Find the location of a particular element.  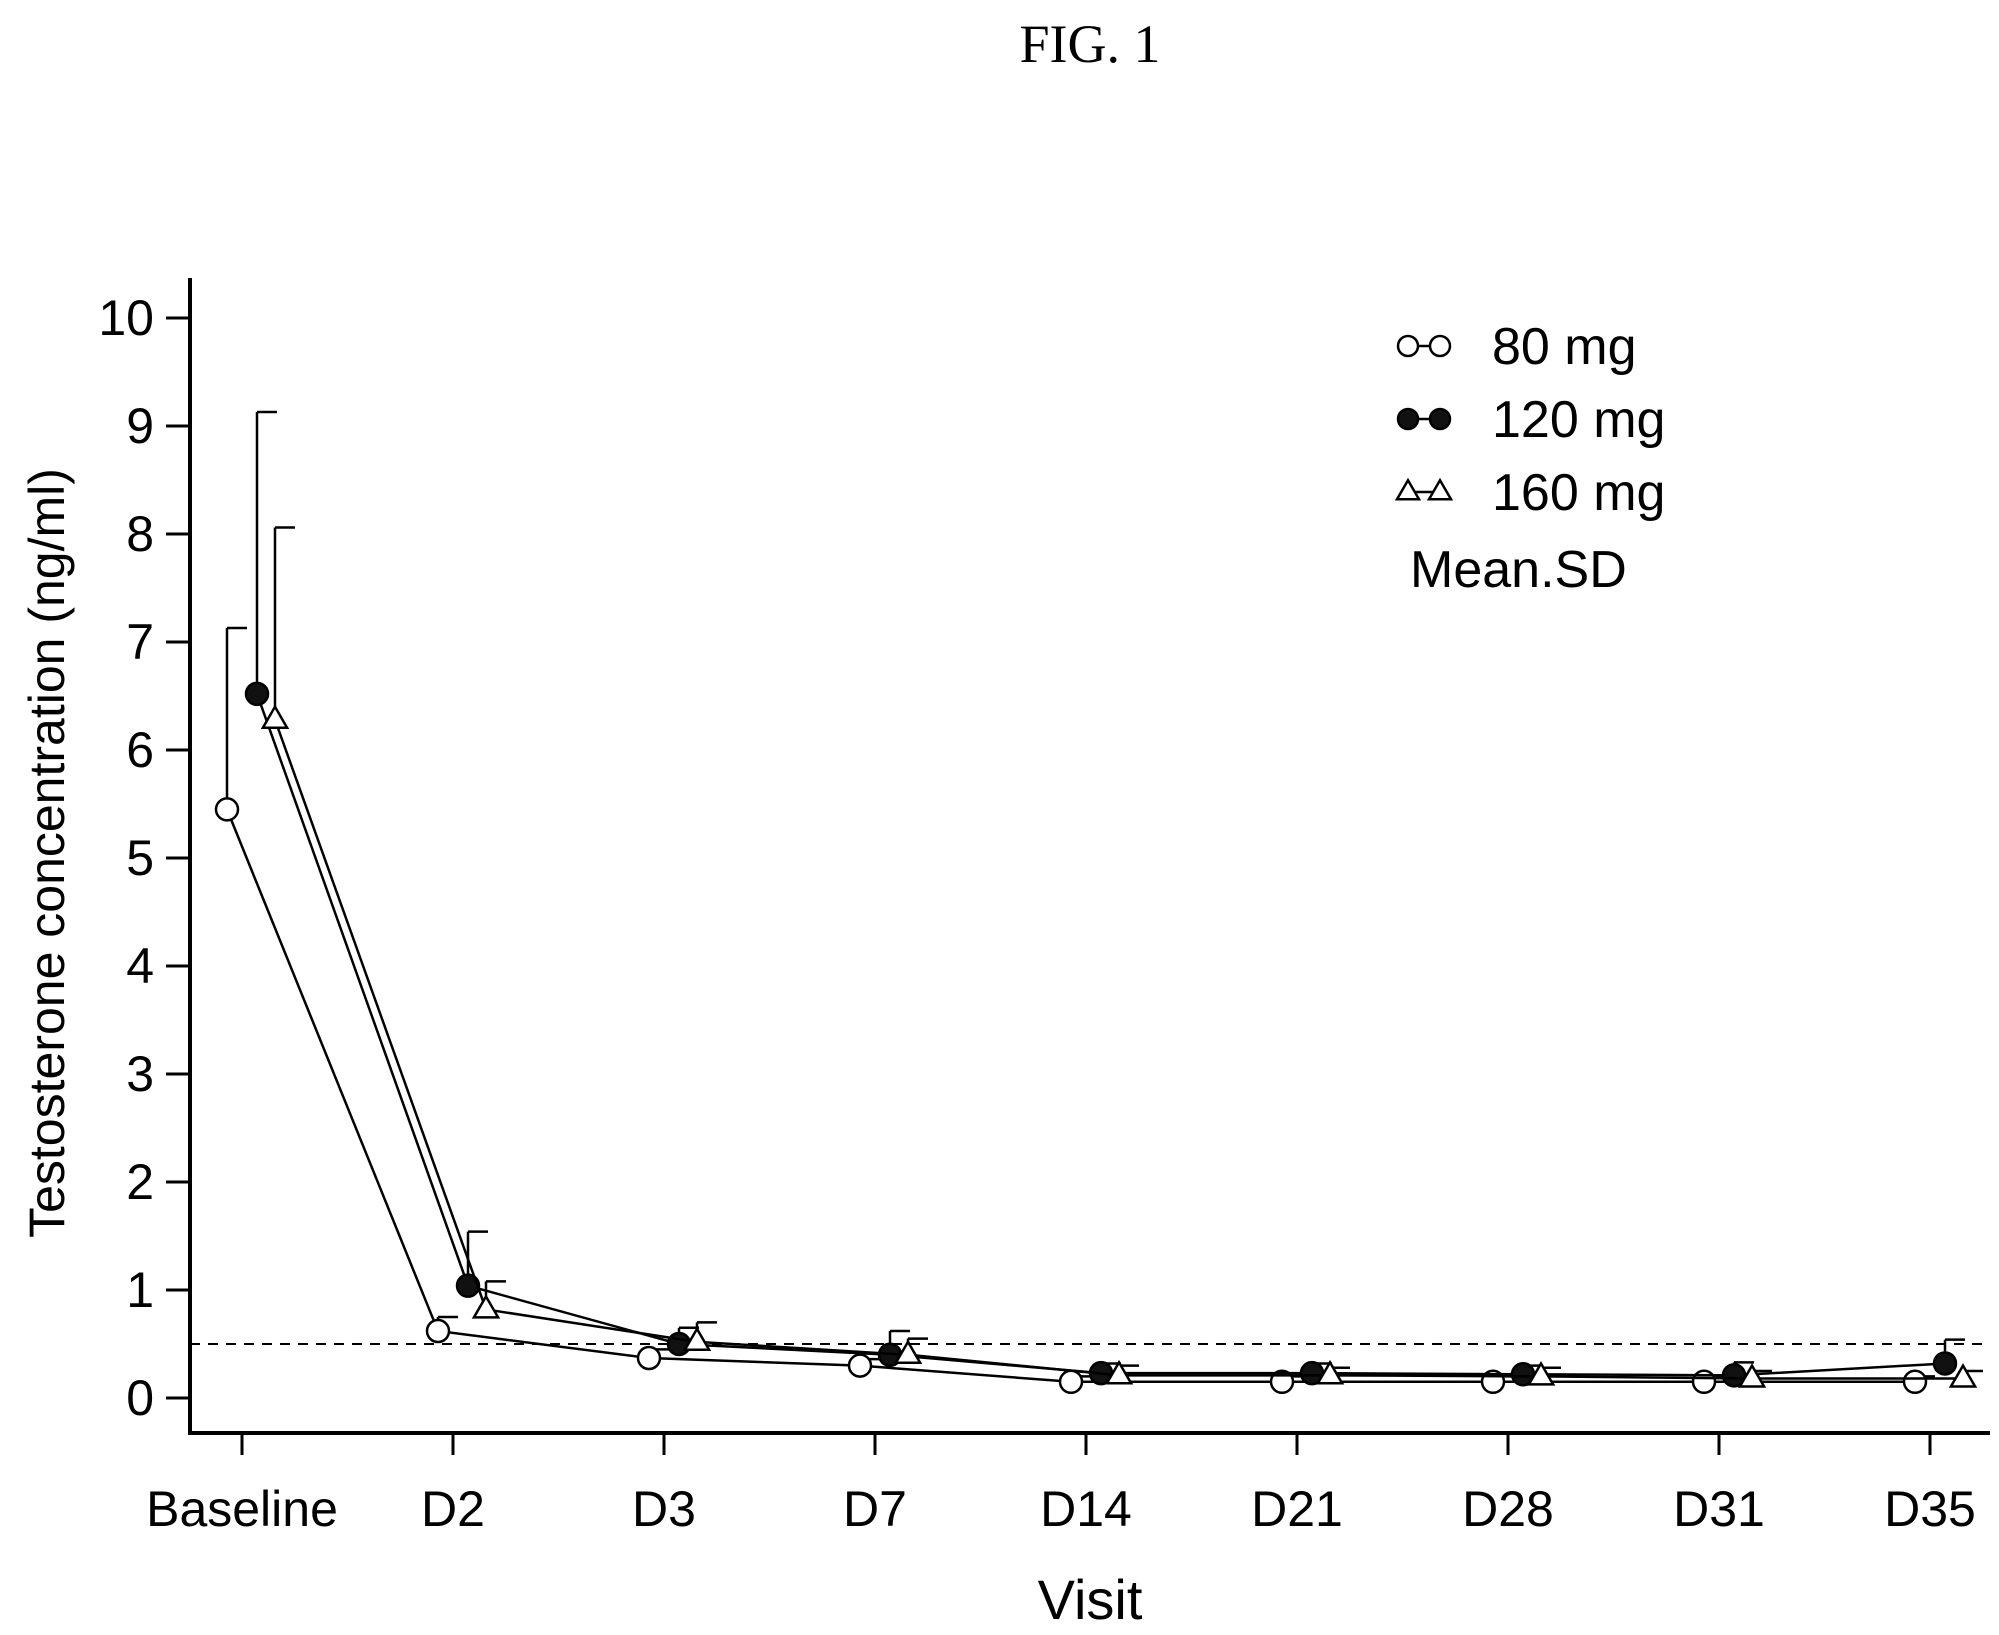

legend-entry: 120 mg is located at coordinates (1530, 420).